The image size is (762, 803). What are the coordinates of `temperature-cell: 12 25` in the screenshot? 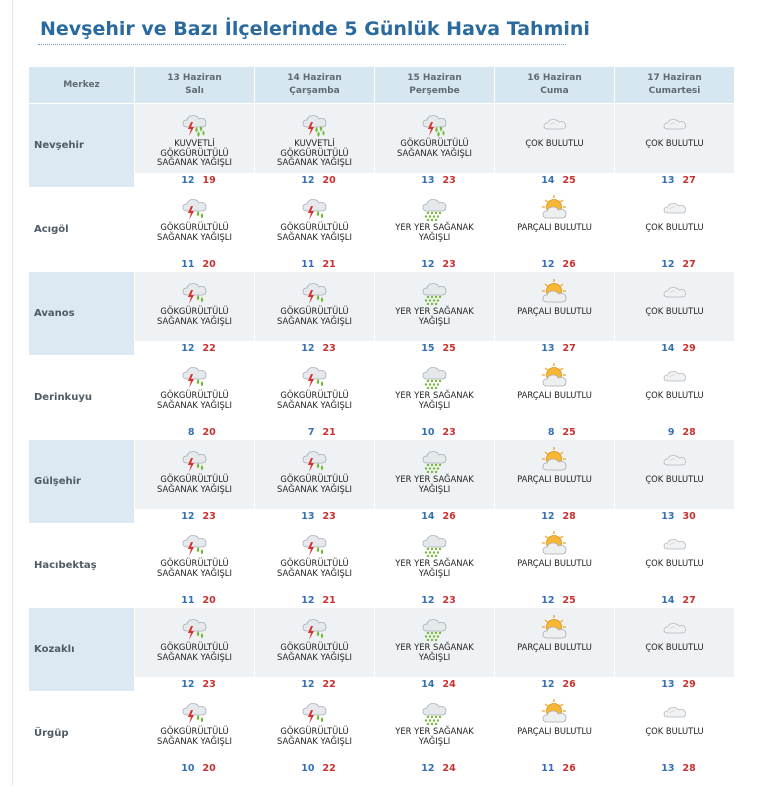 It's located at (554, 600).